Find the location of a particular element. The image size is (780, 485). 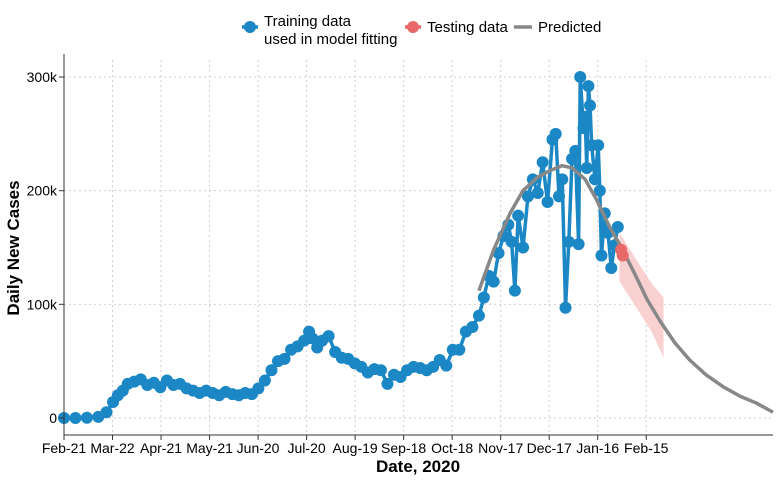

y-tick-label: 0 is located at coordinates (53, 418).